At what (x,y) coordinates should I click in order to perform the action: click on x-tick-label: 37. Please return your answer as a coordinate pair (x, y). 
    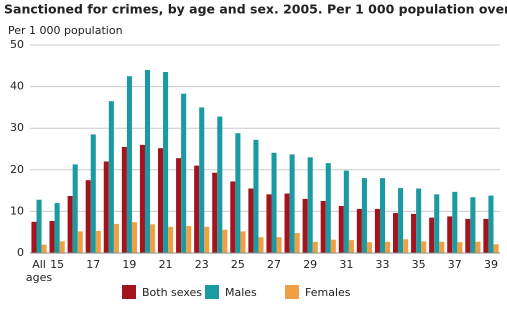
    Looking at the image, I should click on (455, 264).